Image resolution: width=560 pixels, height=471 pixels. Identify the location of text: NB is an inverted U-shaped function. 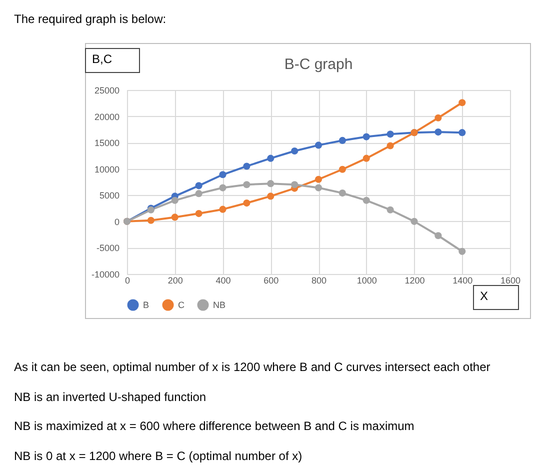
(110, 397).